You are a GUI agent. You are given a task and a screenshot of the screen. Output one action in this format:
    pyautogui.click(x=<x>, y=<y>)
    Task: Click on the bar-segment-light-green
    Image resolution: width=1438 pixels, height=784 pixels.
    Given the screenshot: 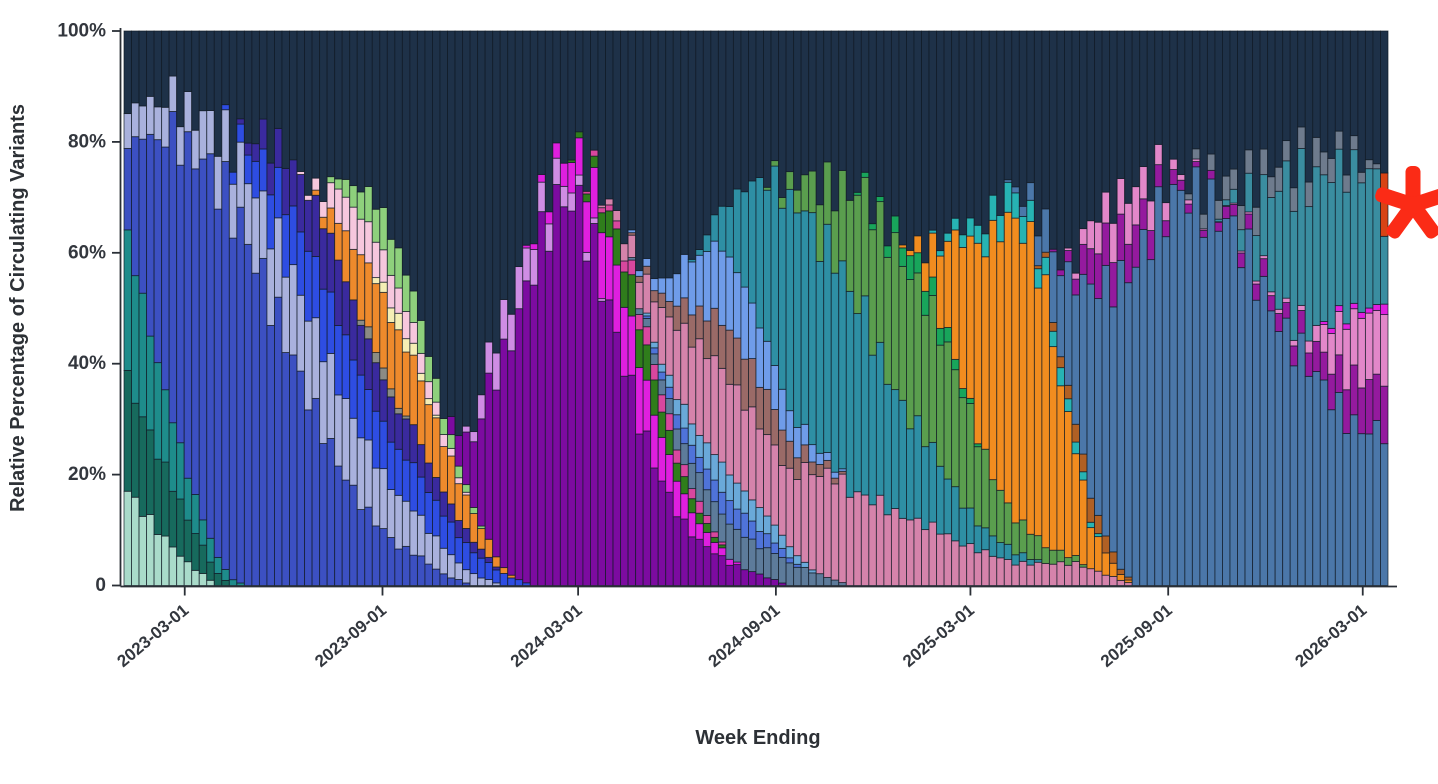 What is the action you would take?
    pyautogui.click(x=429, y=368)
    